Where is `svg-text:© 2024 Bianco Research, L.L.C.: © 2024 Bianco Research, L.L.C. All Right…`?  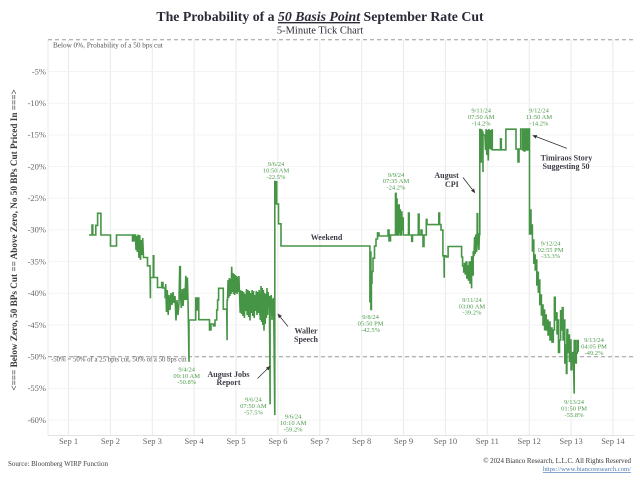
svg-text:© 2024 Bianco Research, L.L.C.: © 2024 Bianco Research, L.L.C. All Right… is located at coordinates (557, 461).